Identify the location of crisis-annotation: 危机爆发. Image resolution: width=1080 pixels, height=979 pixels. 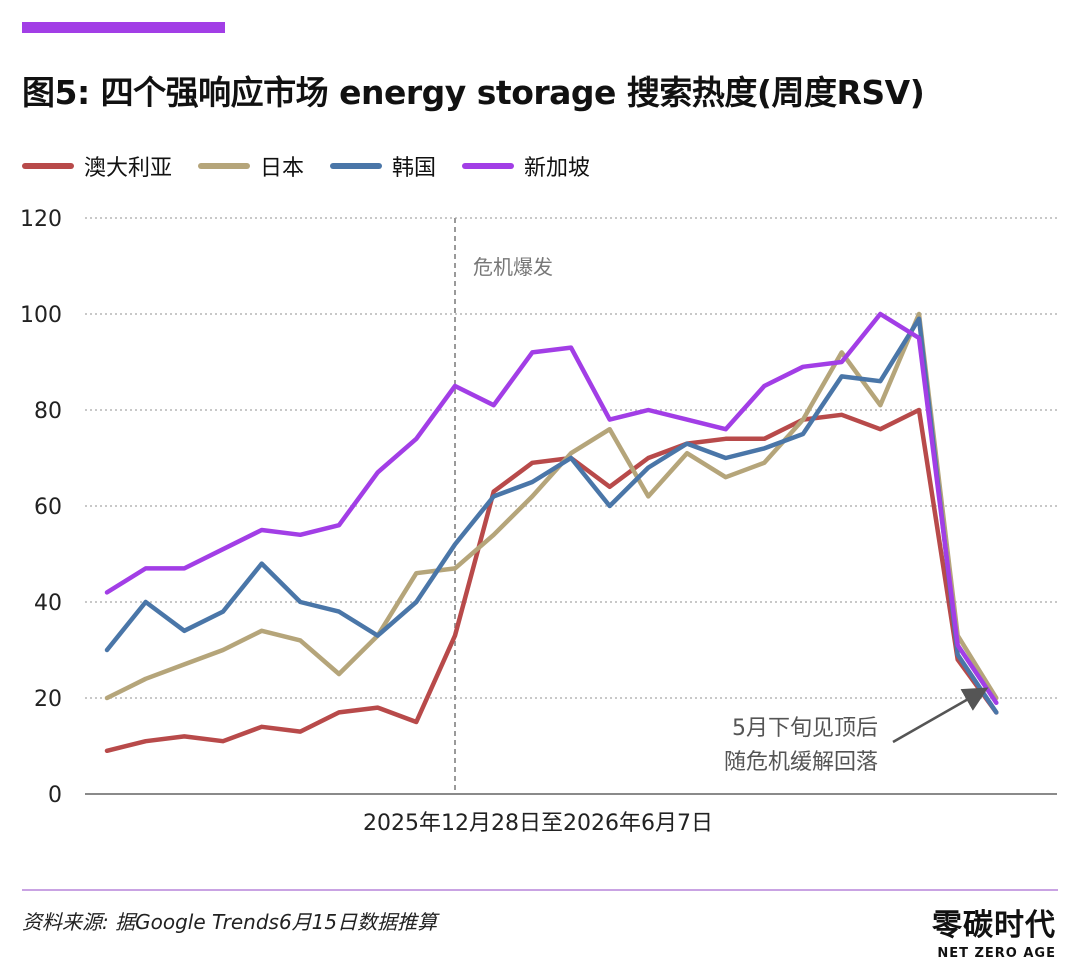
(513, 267).